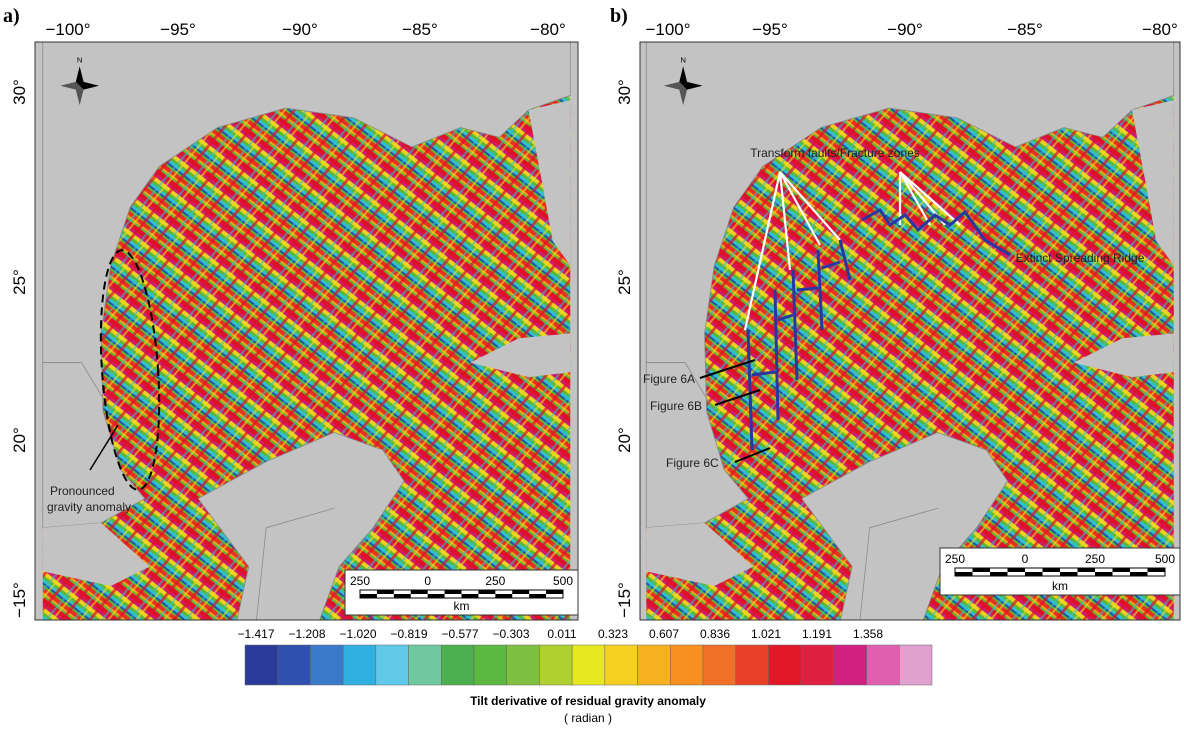 The image size is (1184, 735). Describe the element at coordinates (817, 634) in the screenshot. I see `colorbar-tick-label: 1.191` at that location.